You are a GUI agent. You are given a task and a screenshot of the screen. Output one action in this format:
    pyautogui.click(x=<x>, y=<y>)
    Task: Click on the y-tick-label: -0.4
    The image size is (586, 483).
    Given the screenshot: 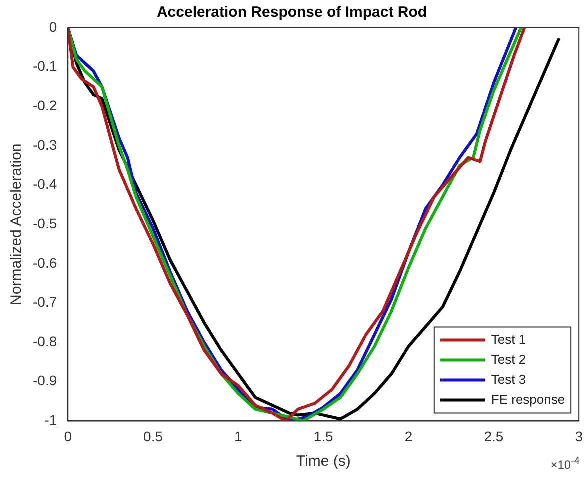 What is the action you would take?
    pyautogui.click(x=45, y=184)
    